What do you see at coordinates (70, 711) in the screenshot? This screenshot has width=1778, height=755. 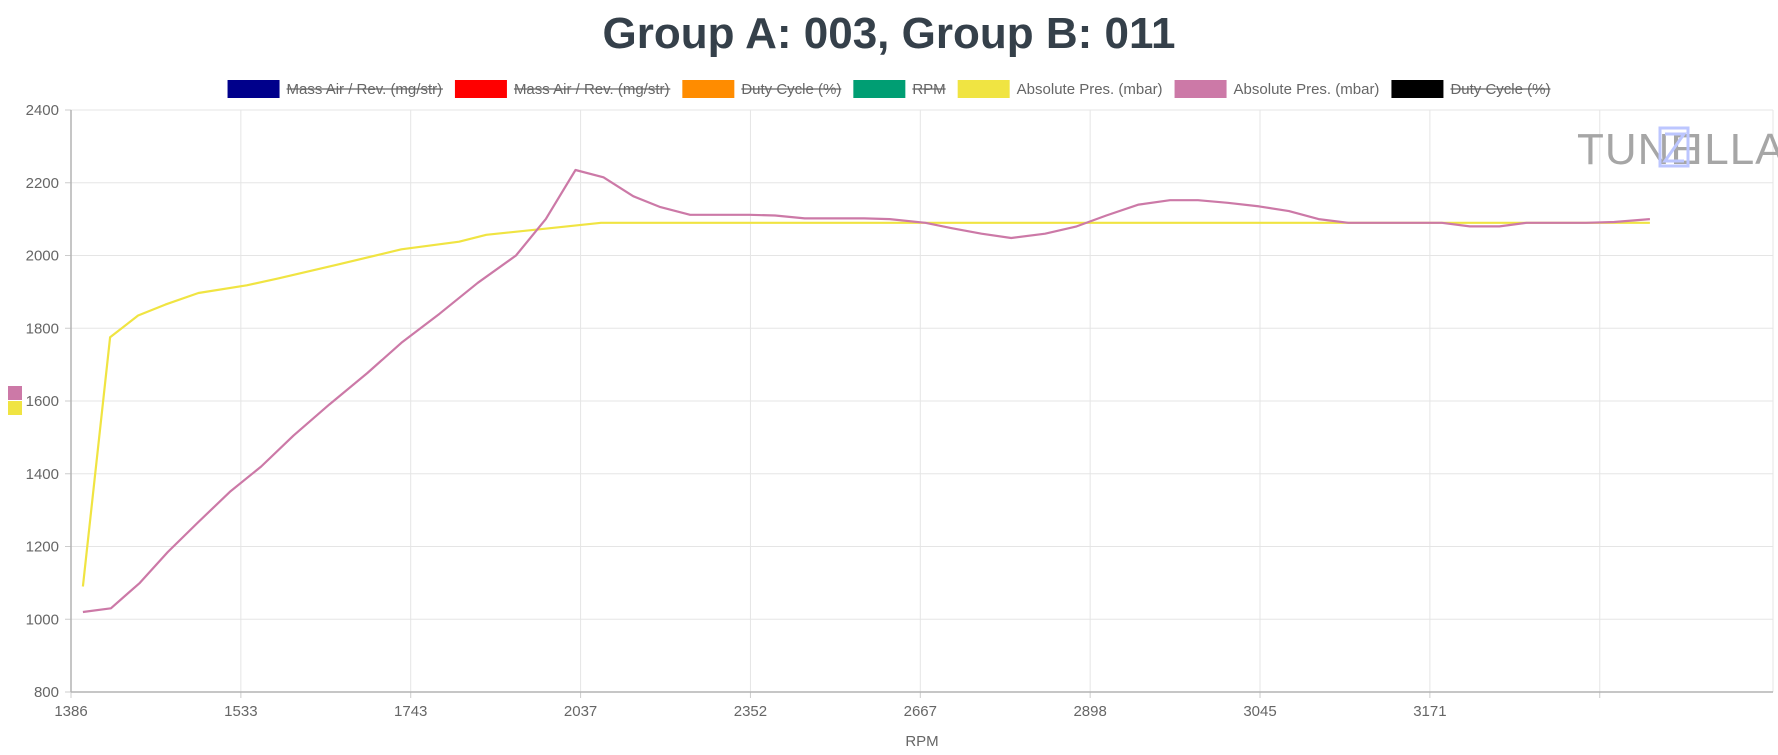 I see `x-tick-label: 1386` at bounding box center [70, 711].